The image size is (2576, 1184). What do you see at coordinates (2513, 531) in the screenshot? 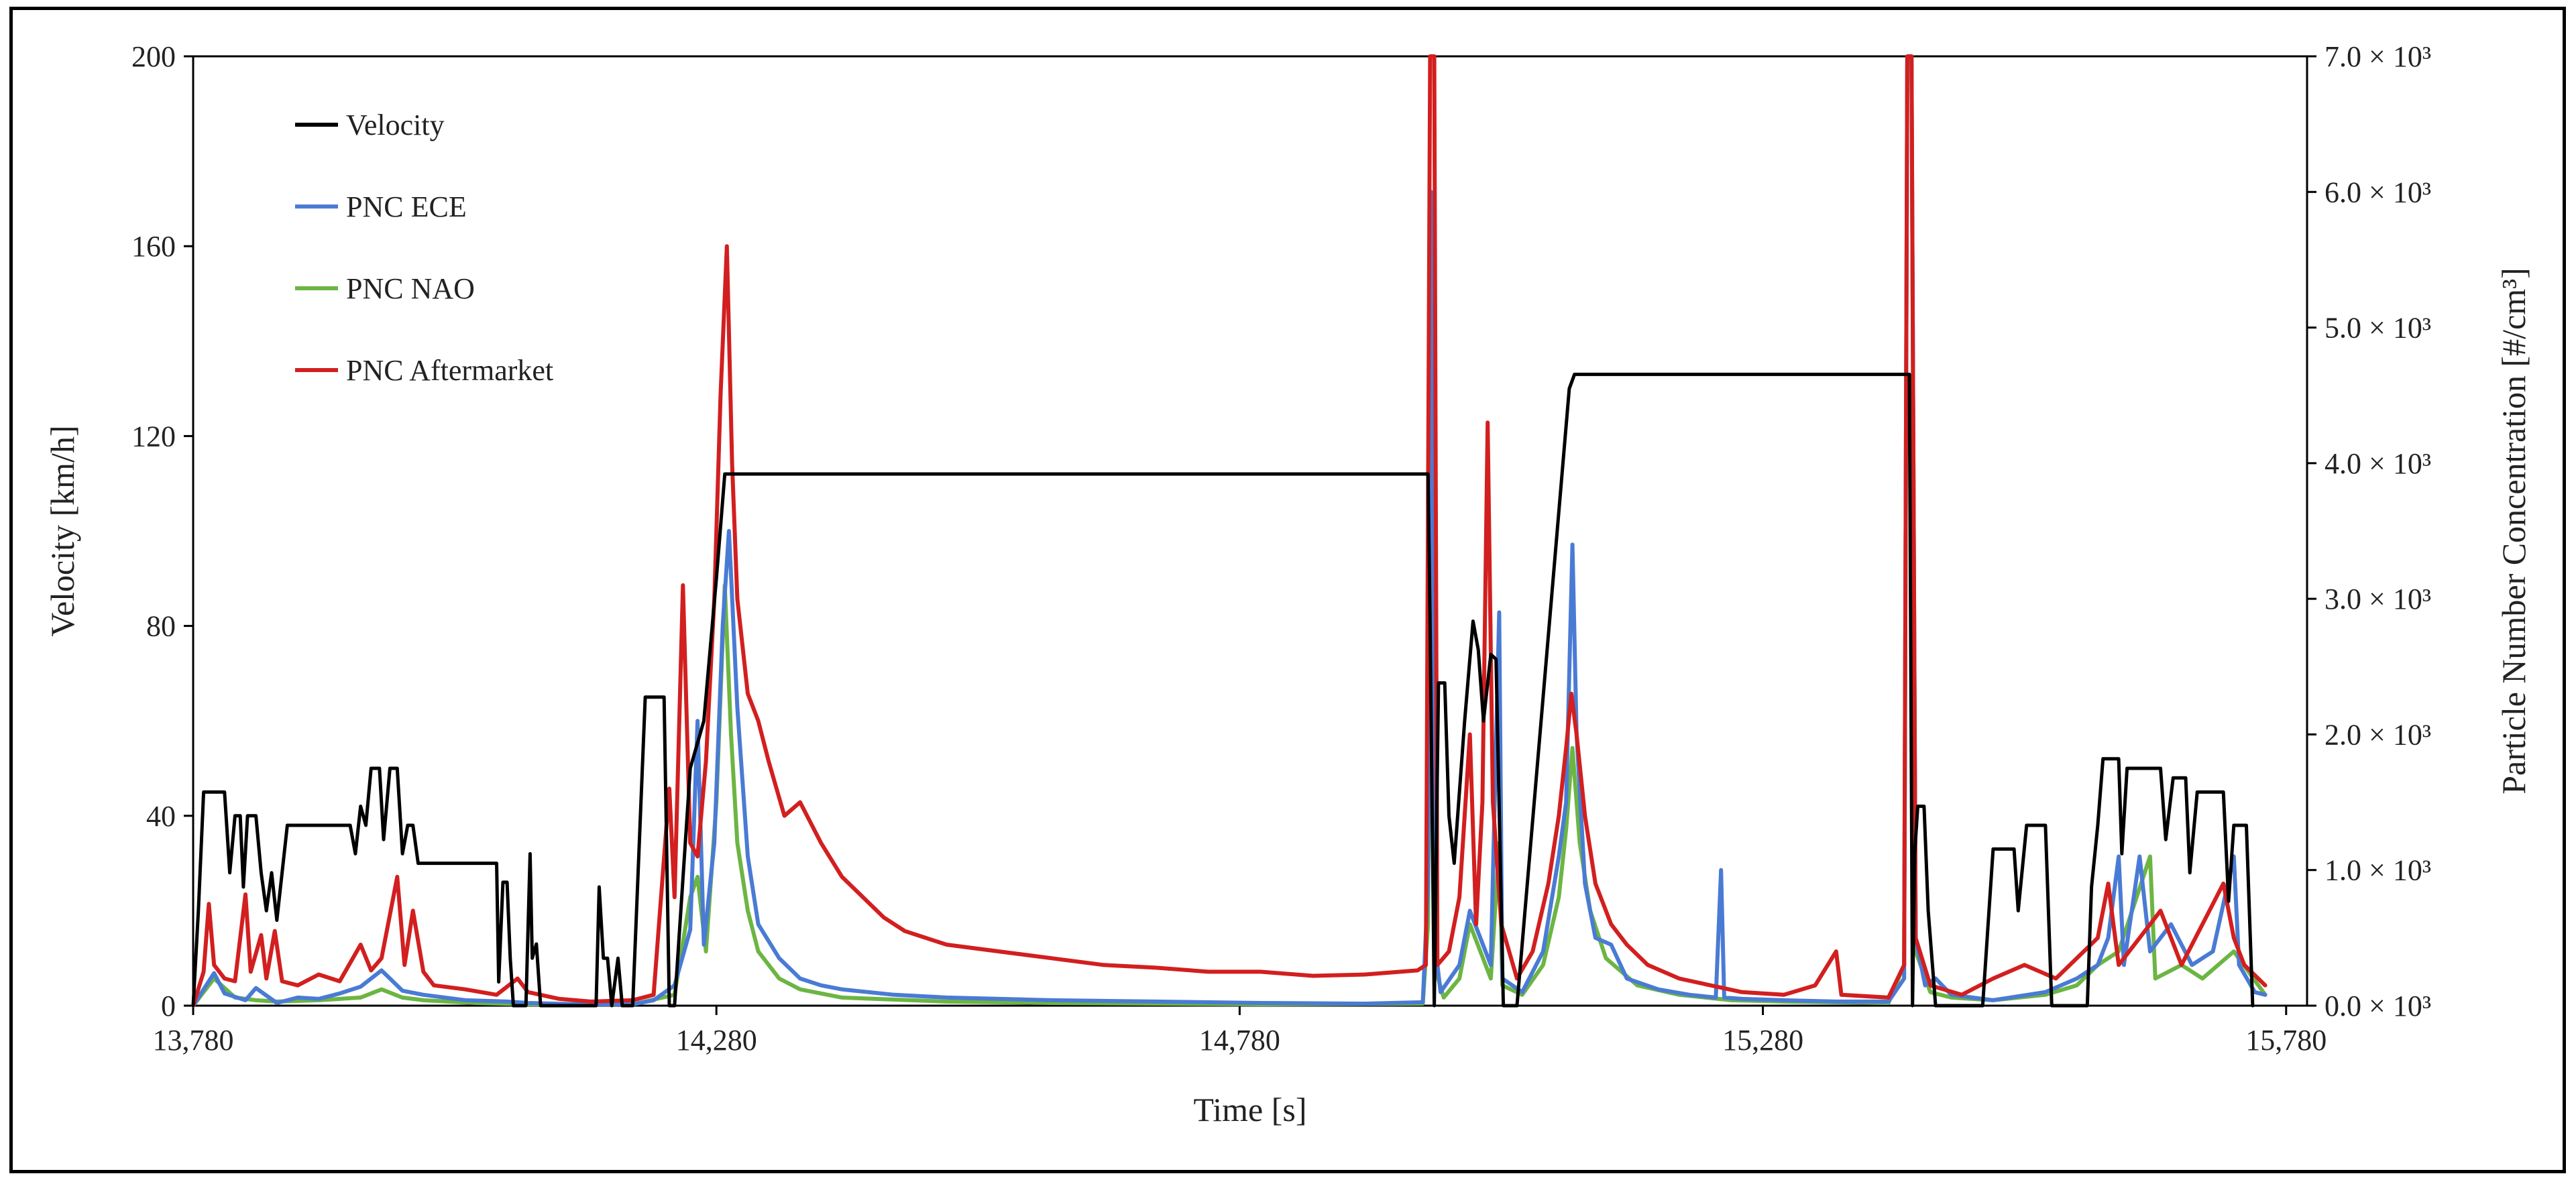
I see `y-axis-right-label: Particle Number Concentration [#/cm³]` at bounding box center [2513, 531].